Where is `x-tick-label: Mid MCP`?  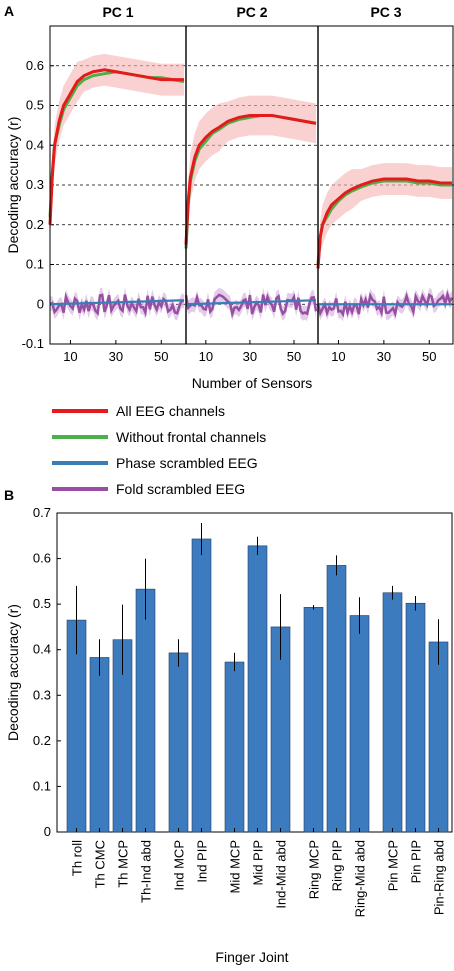 x-tick-label: Mid MCP is located at coordinates (235, 866).